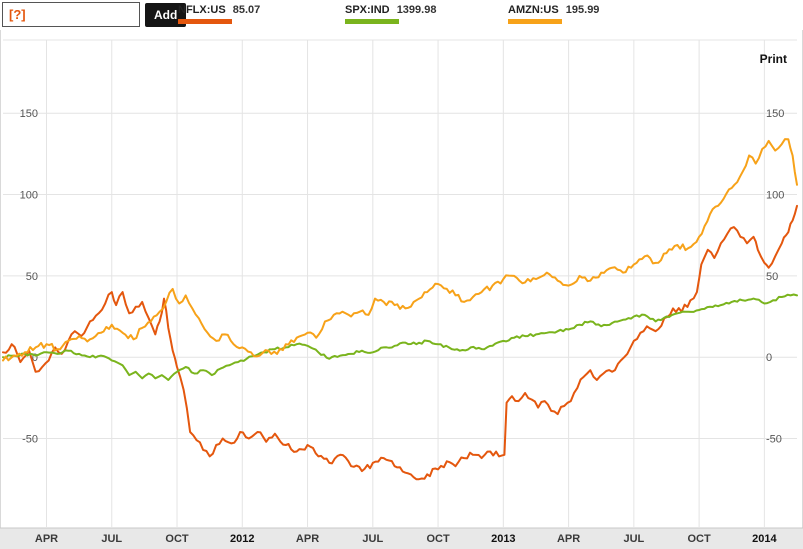 The height and width of the screenshot is (549, 803). I want to click on y-tick-label-right: 150, so click(775, 114).